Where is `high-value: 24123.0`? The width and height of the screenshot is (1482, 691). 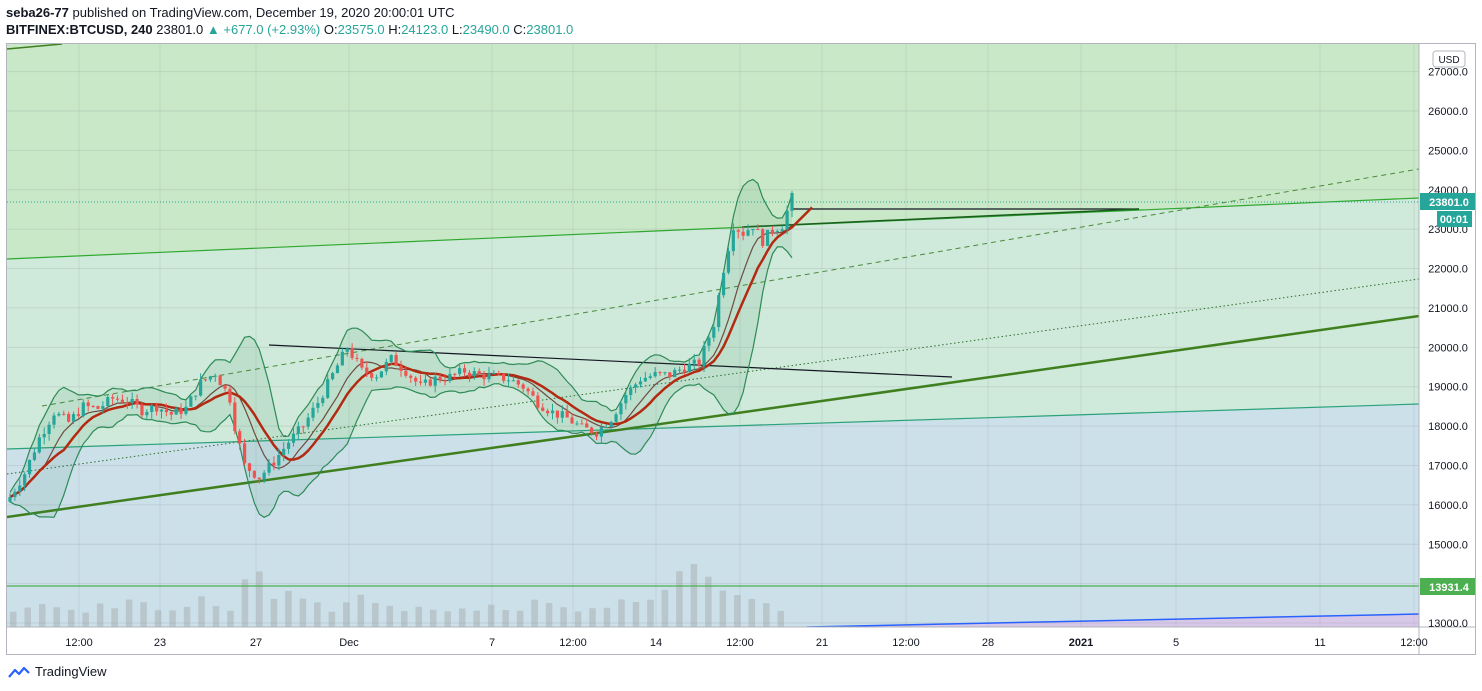 high-value: 24123.0 is located at coordinates (425, 29).